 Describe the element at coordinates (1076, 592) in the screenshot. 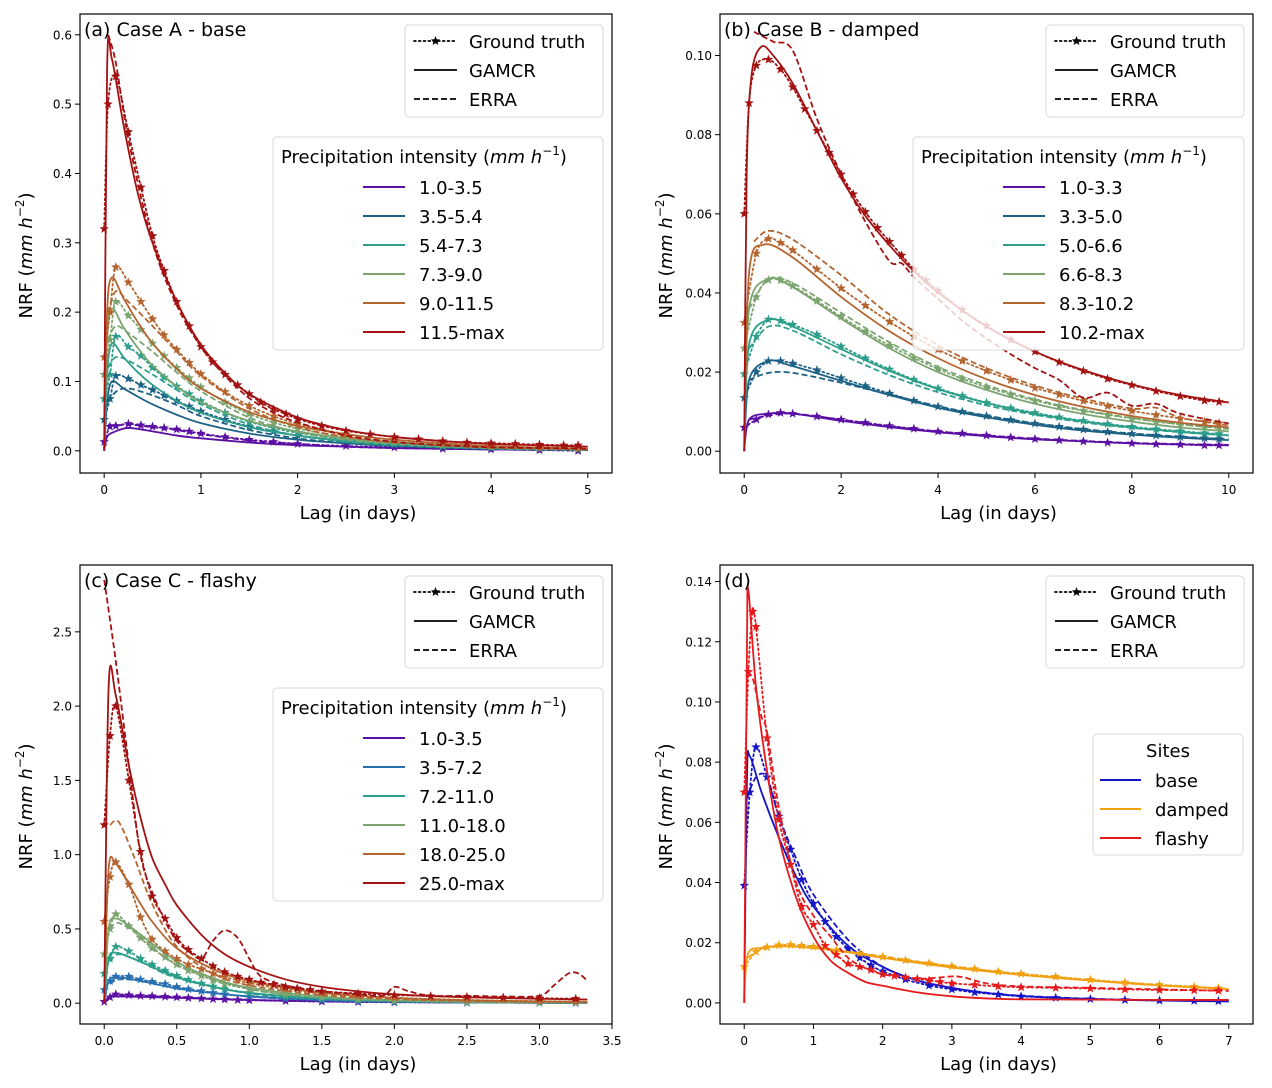

I see `star-marker-icon` at that location.